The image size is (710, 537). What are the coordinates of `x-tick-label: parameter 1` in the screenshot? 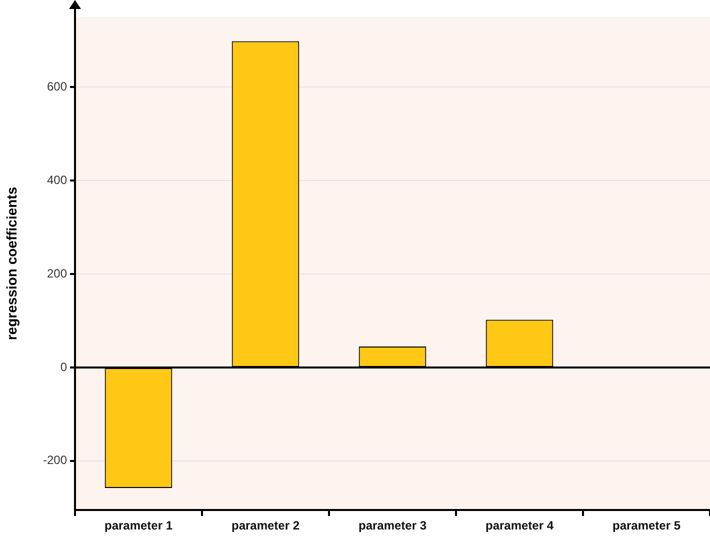 It's located at (138, 525).